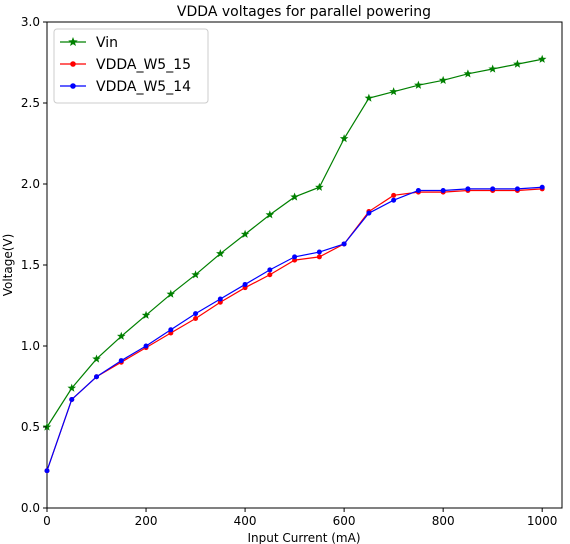  I want to click on legend: Vin VDDA_W5_15 VDDA_W5_14, so click(131, 66).